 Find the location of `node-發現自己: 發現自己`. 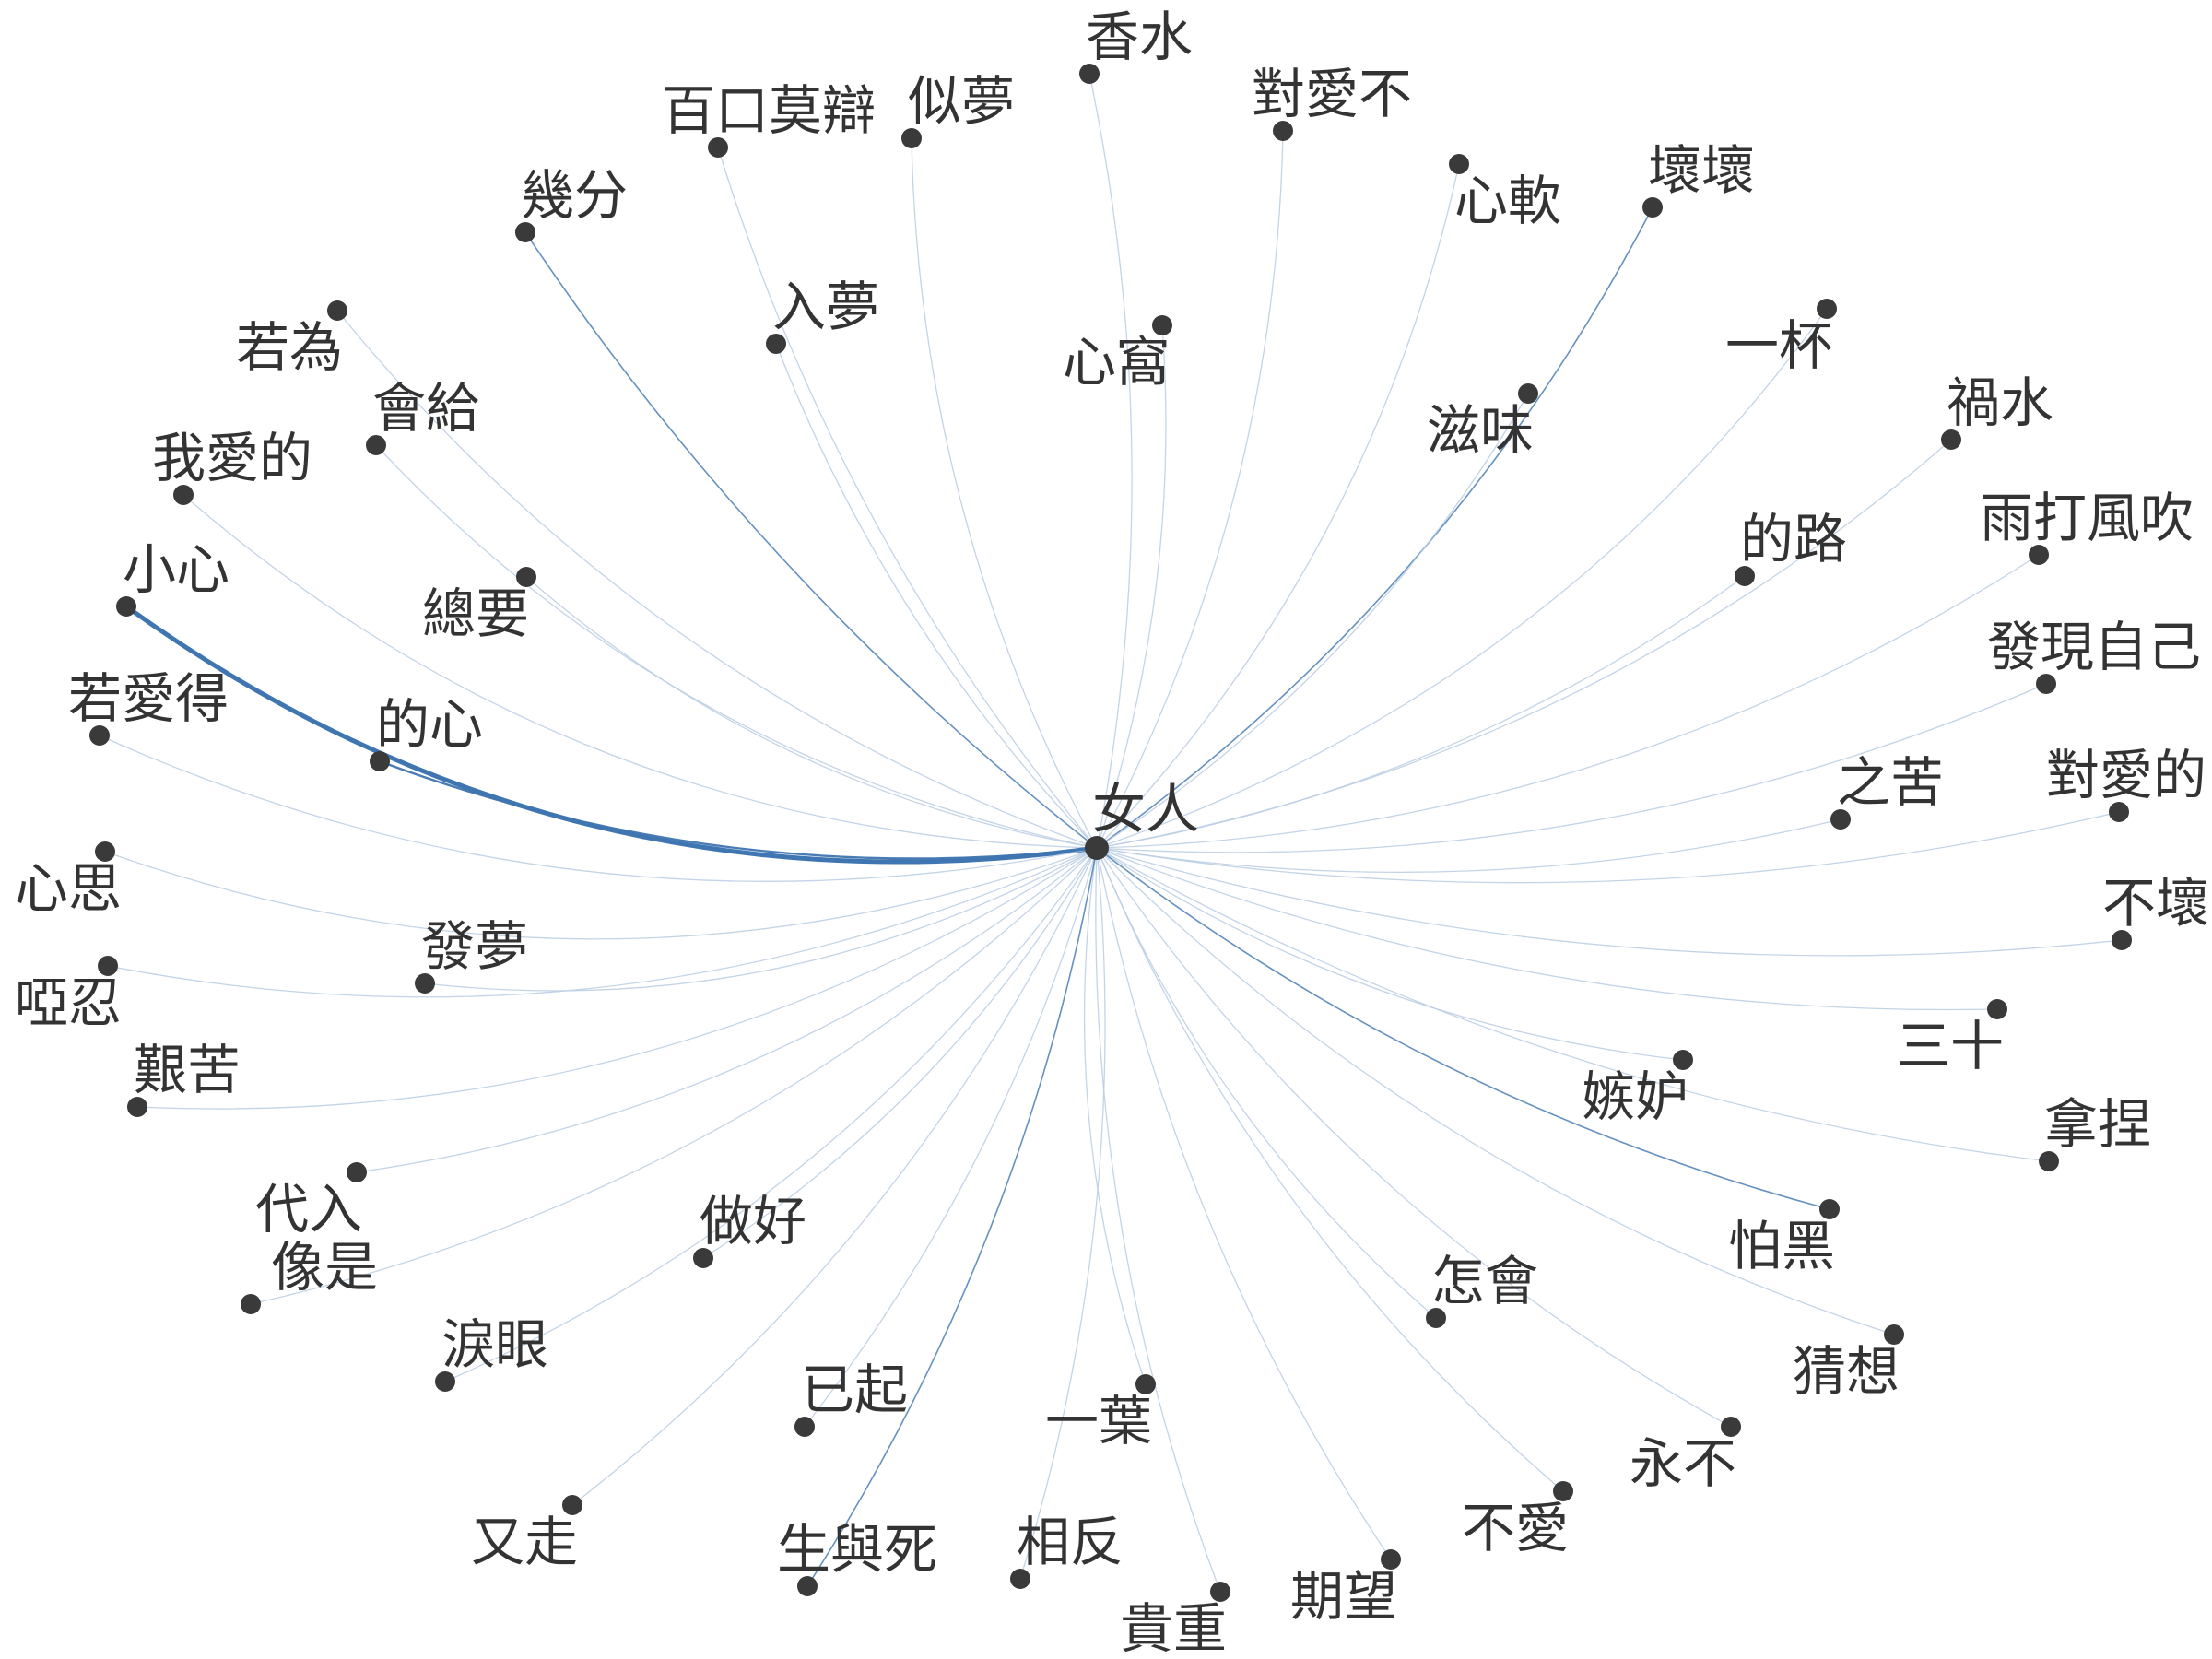

node-發現自己: 發現自己 is located at coordinates (2094, 655).